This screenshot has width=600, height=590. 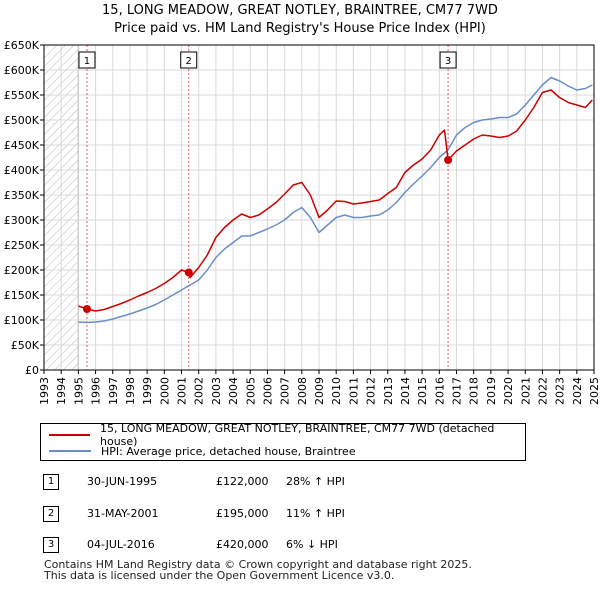 I want to click on transaction-hpi-diff: 6% ↓ HPI, so click(x=312, y=544).